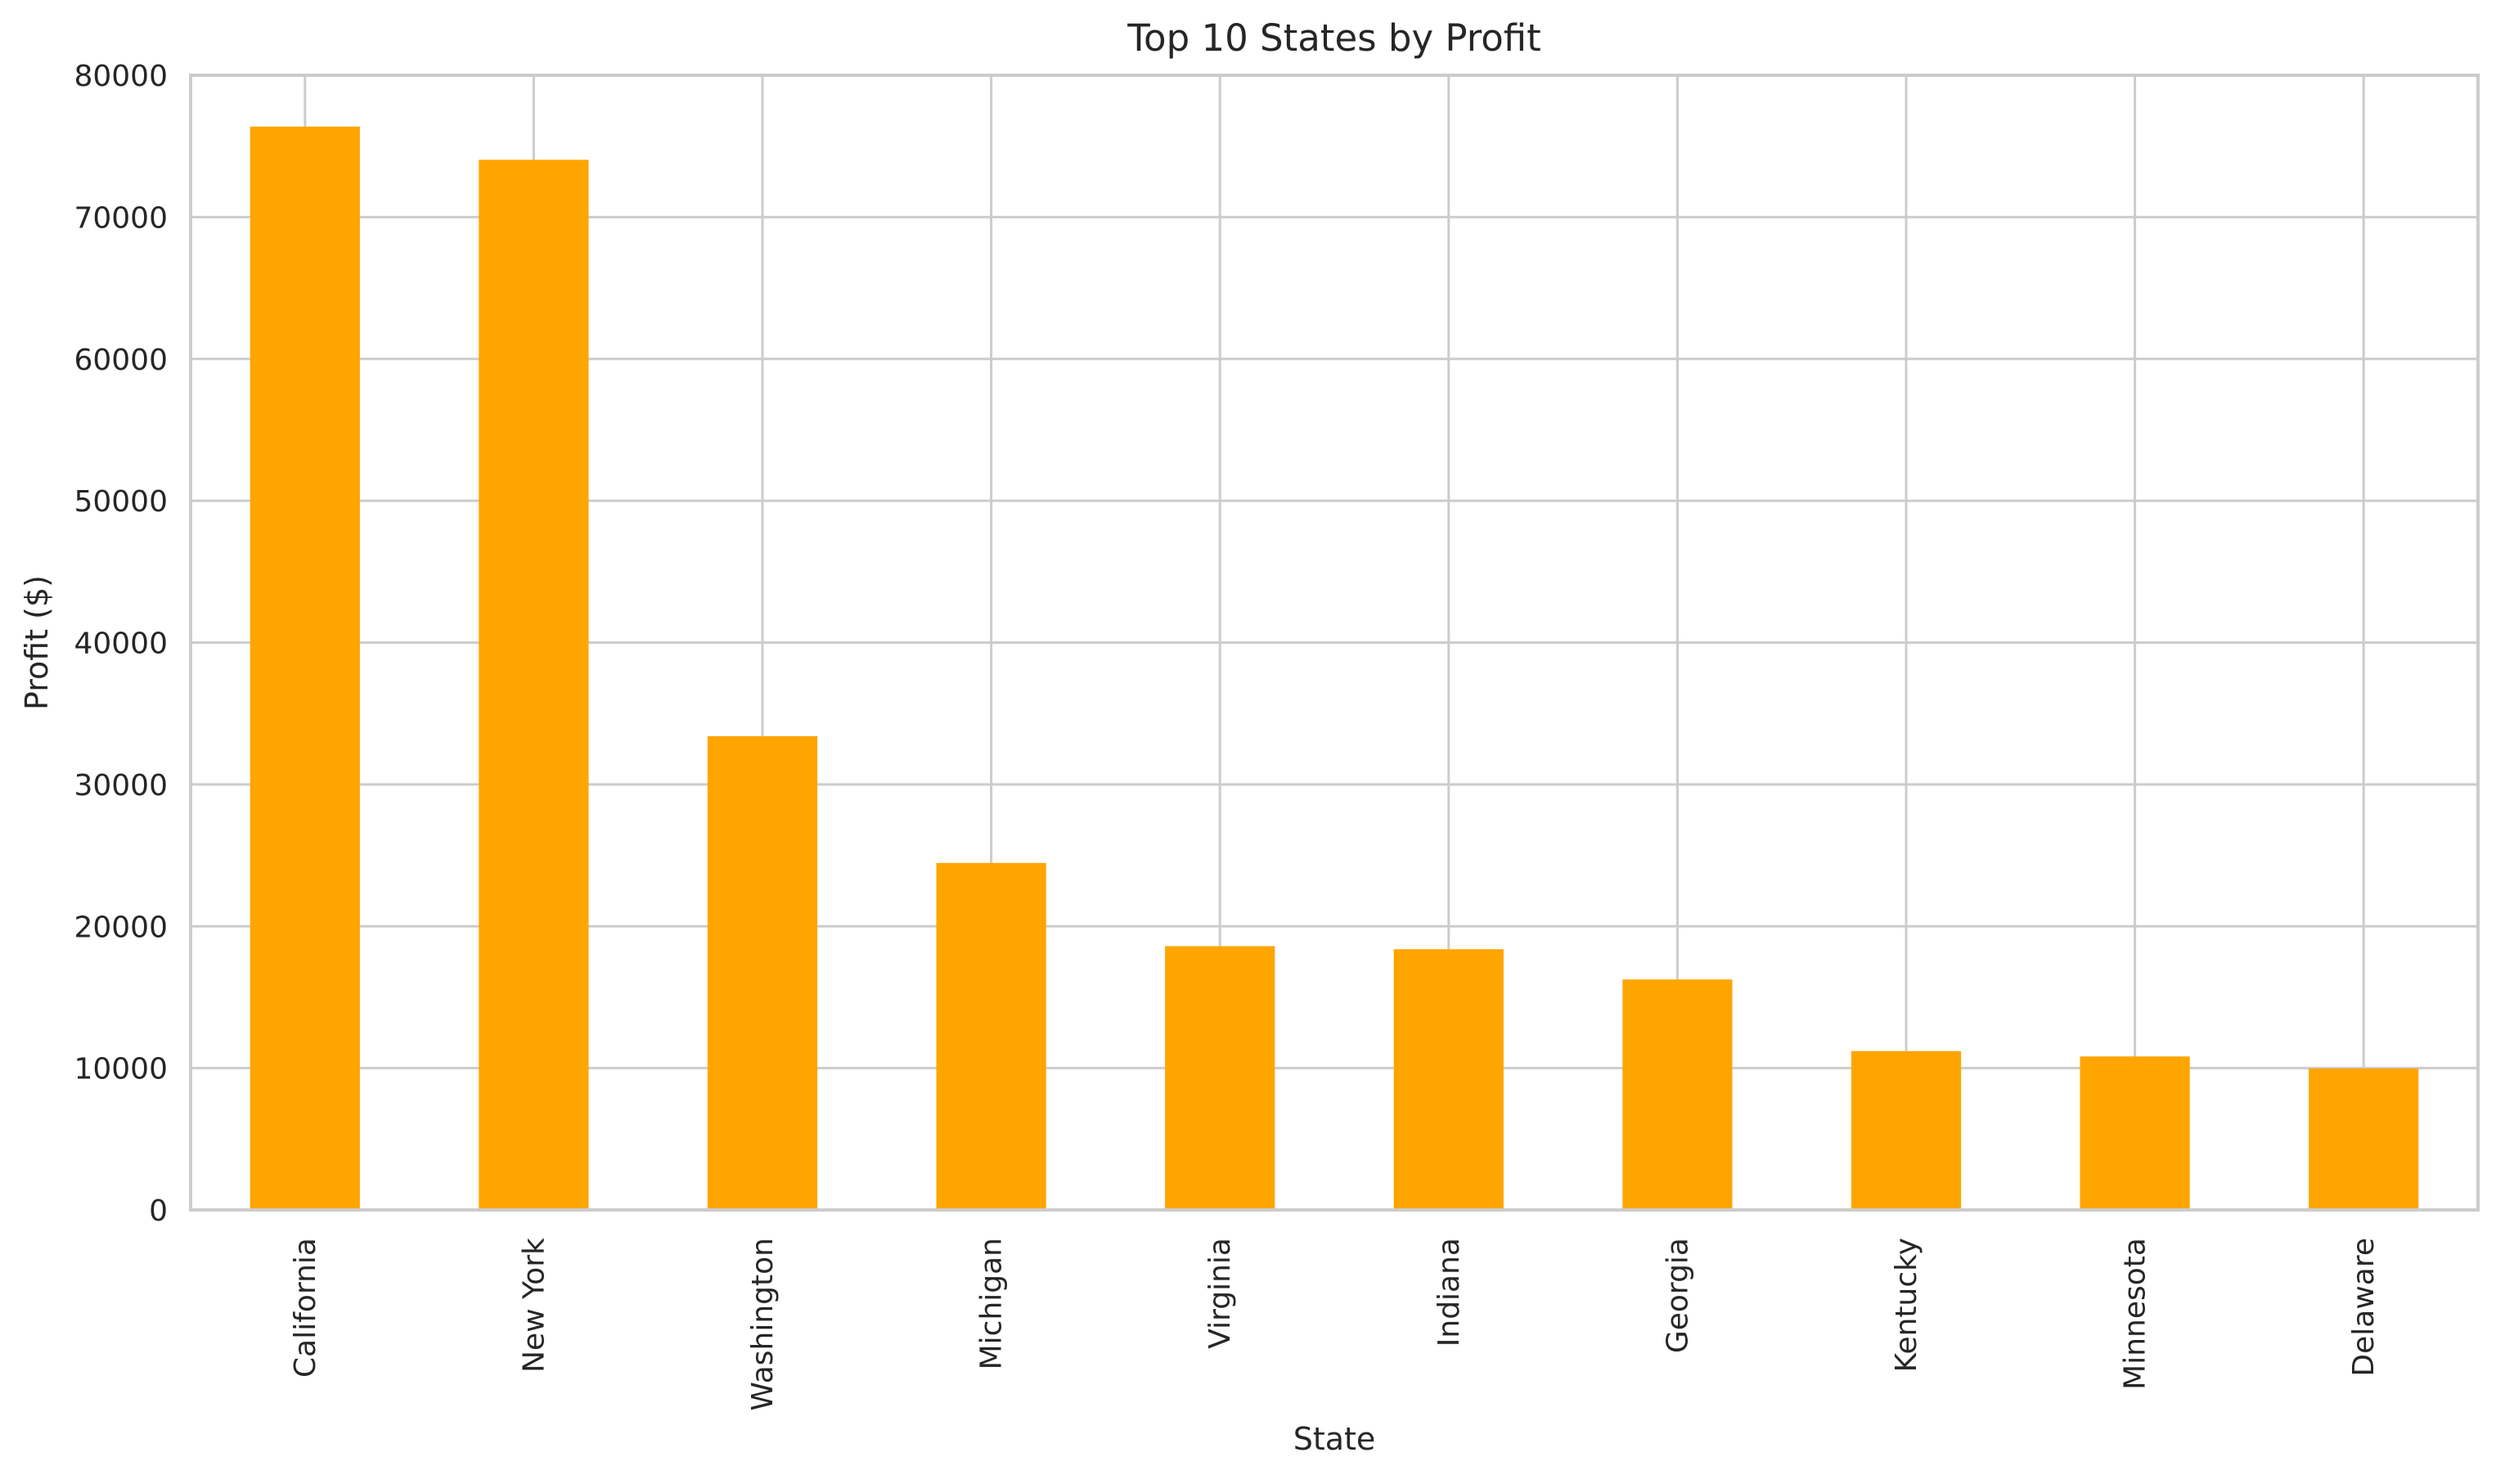 The width and height of the screenshot is (2496, 1484). Describe the element at coordinates (763, 1324) in the screenshot. I see `x-tick-label: Washington` at that location.